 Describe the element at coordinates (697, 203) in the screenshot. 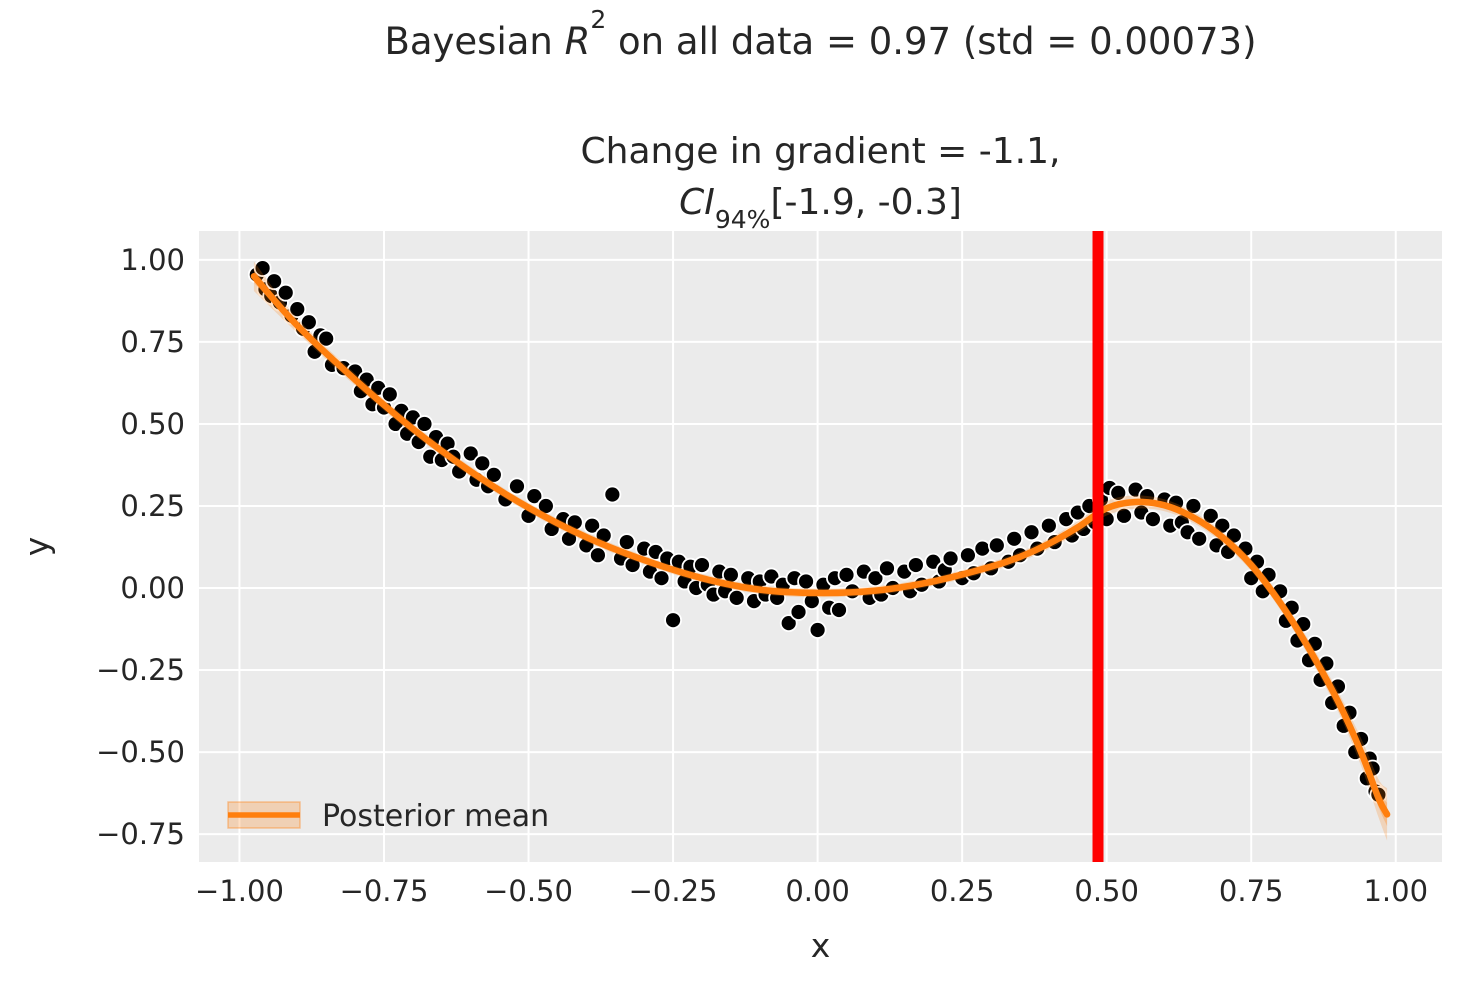

I see `ci-label: CI` at that location.